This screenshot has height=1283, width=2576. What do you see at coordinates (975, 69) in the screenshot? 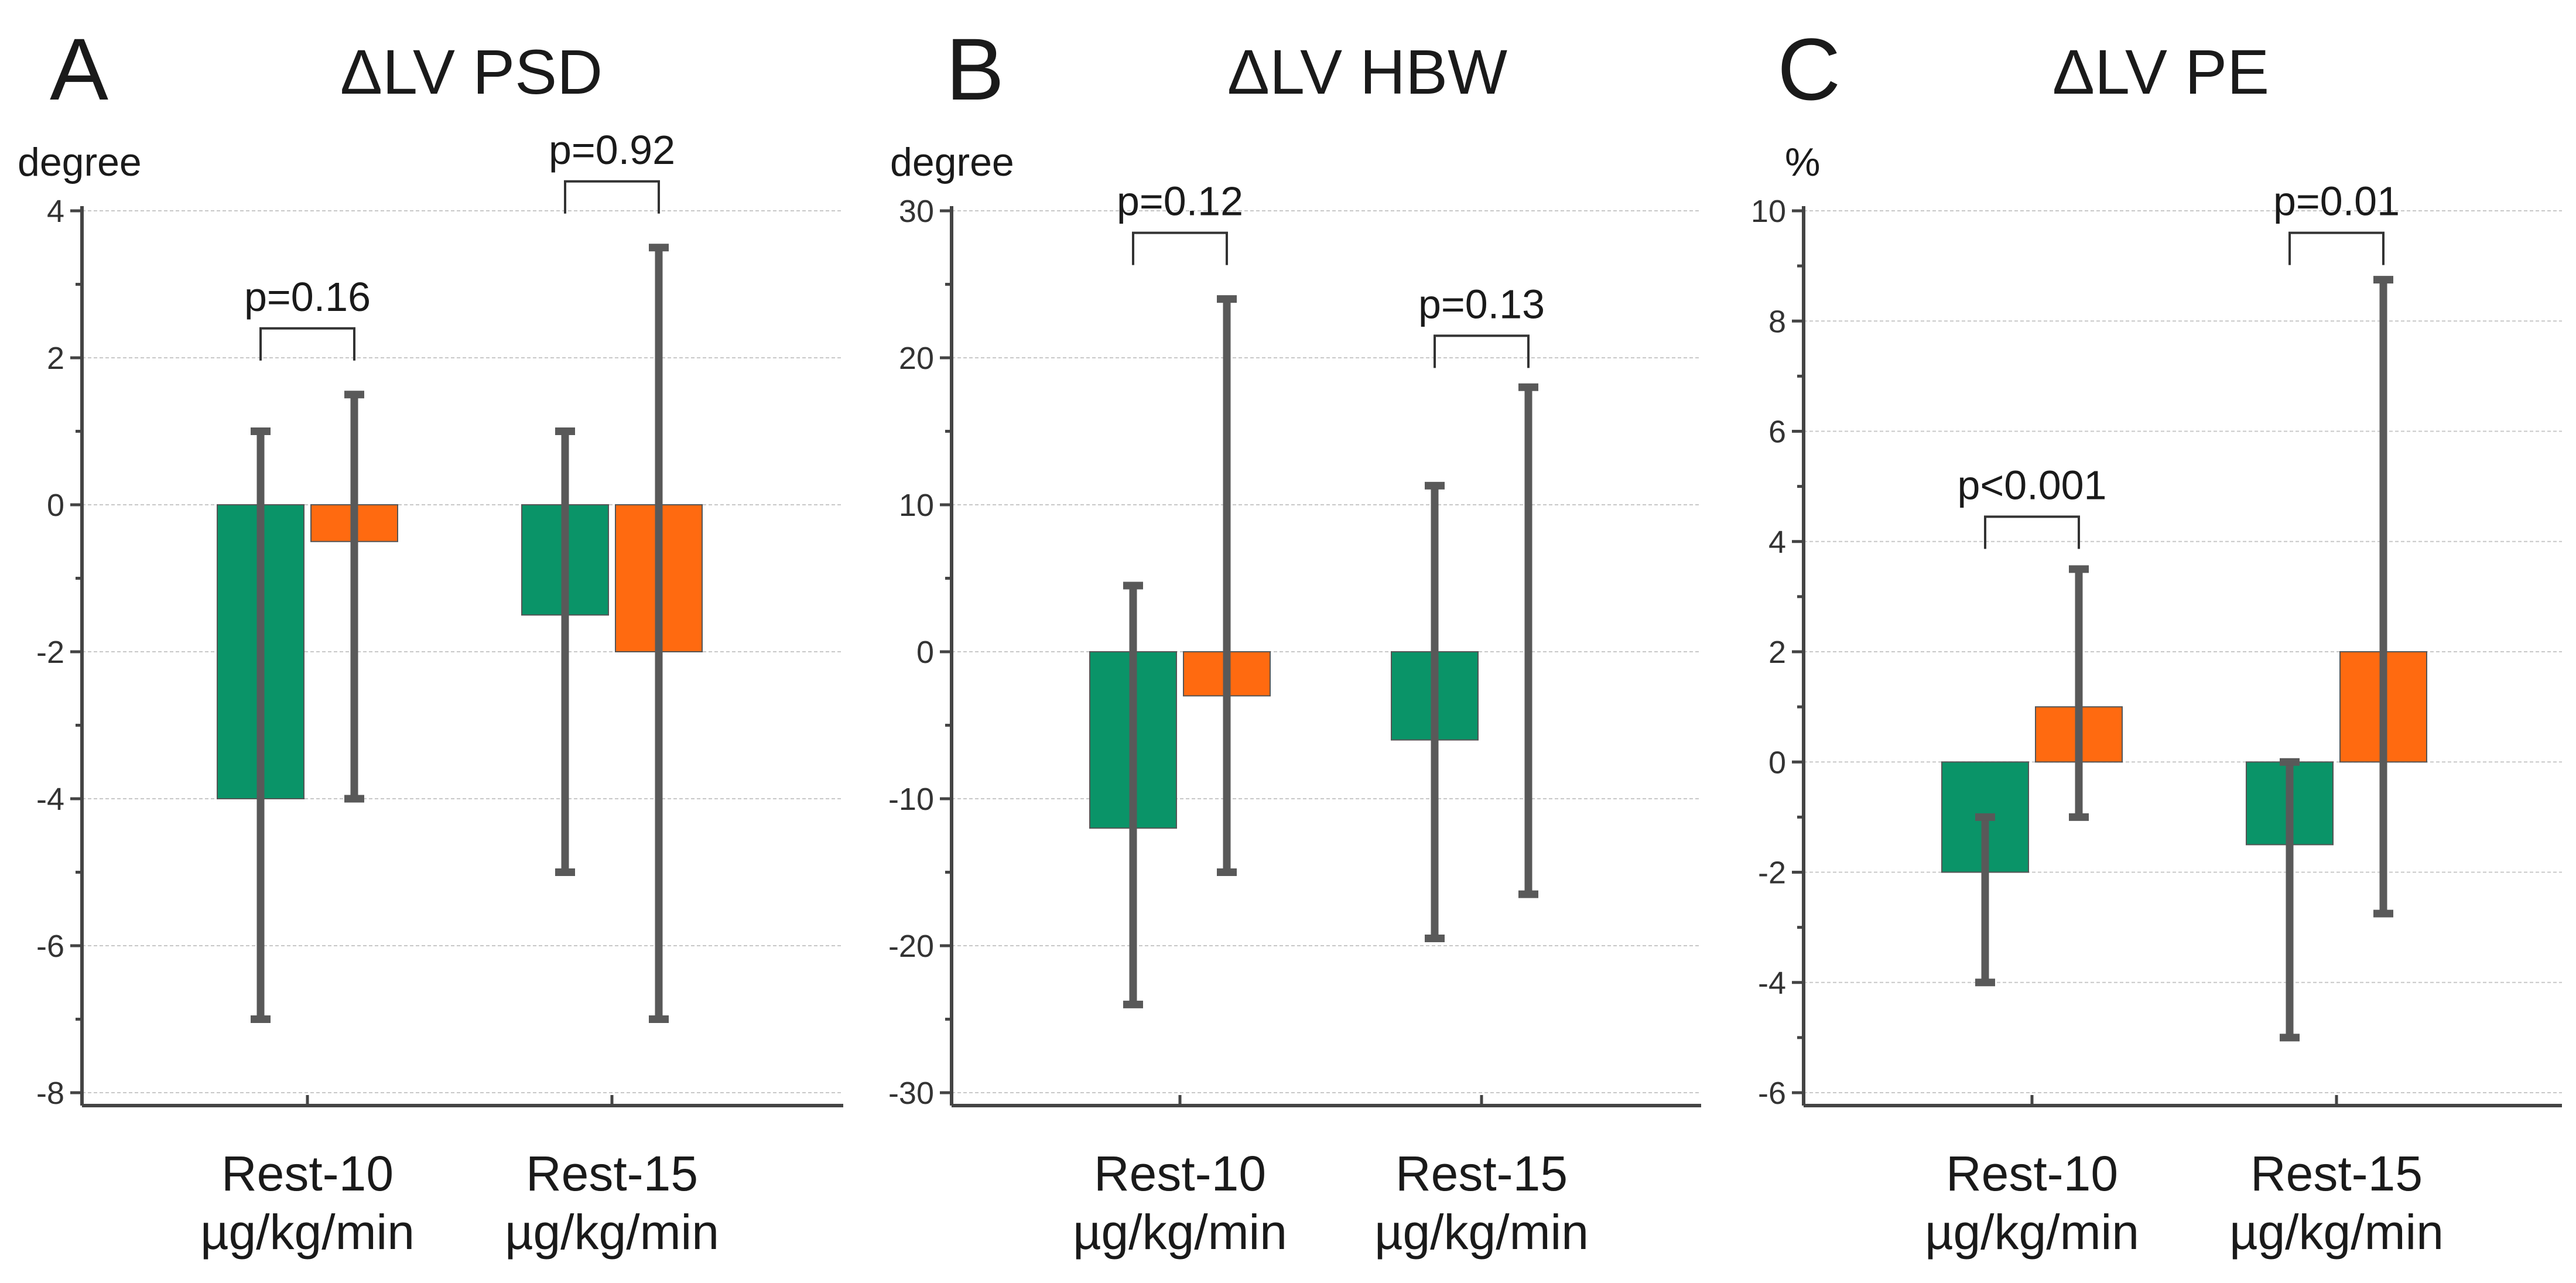
I see `panel-letter: B` at bounding box center [975, 69].